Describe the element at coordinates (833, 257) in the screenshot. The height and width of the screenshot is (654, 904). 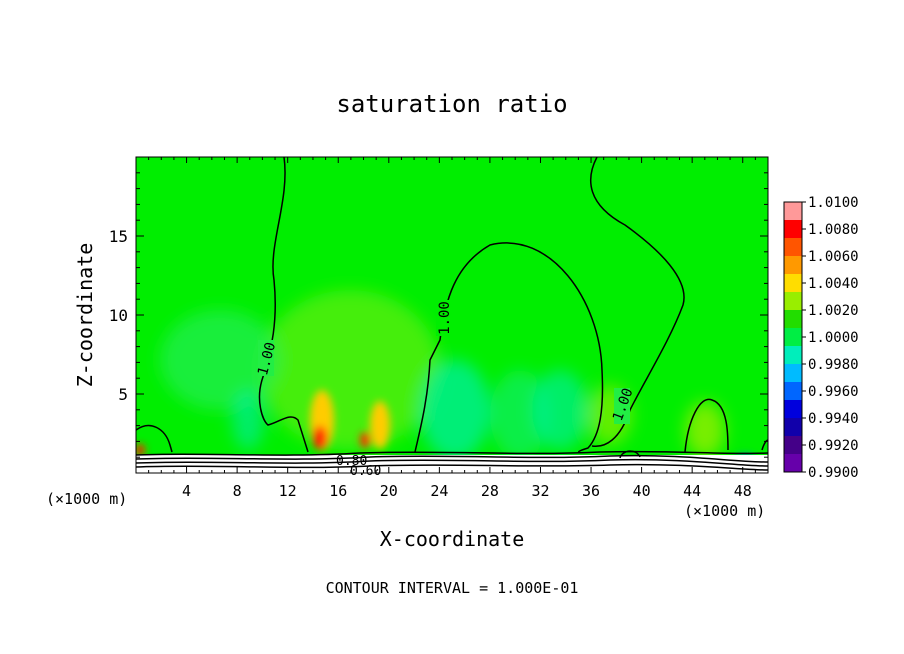
I see `colorbar-label: 1.0060` at that location.